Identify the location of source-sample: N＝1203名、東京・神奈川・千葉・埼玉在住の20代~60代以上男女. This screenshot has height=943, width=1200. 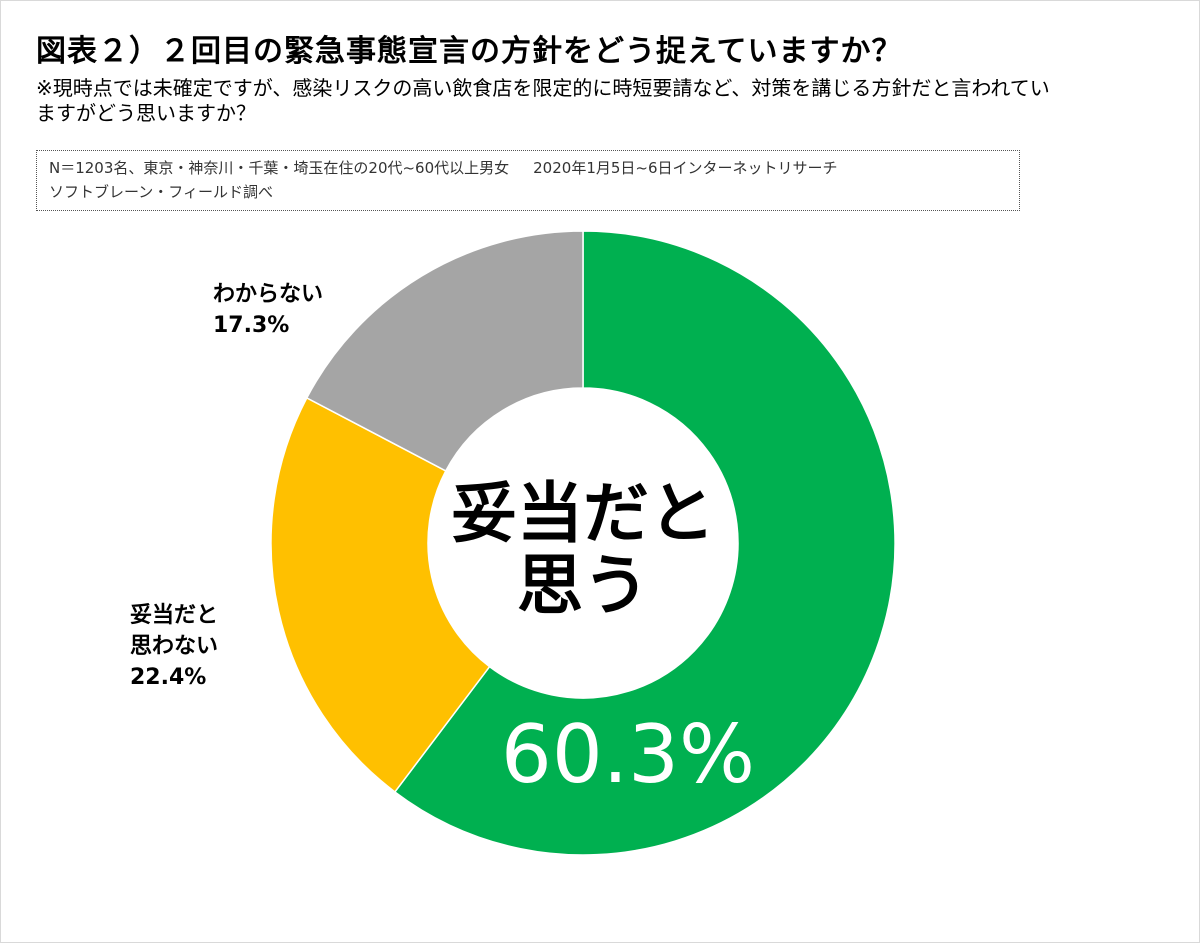
(279, 168).